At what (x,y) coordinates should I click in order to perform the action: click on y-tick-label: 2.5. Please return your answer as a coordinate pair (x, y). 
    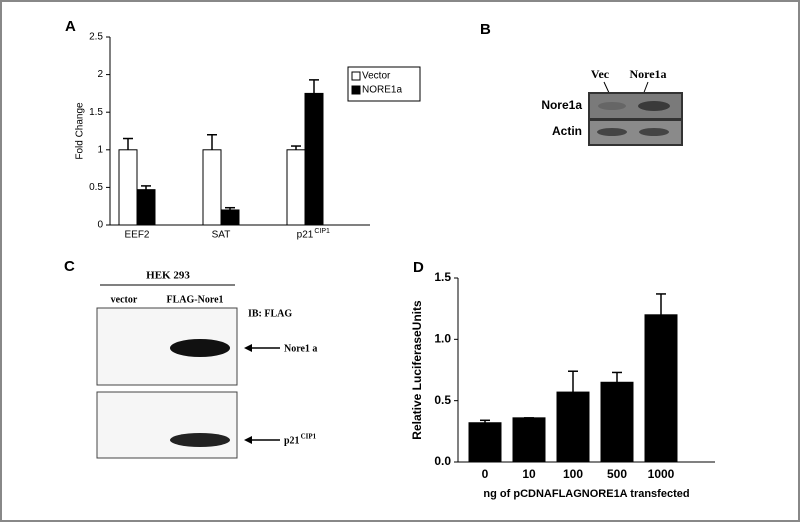
    Looking at the image, I should click on (96, 37).